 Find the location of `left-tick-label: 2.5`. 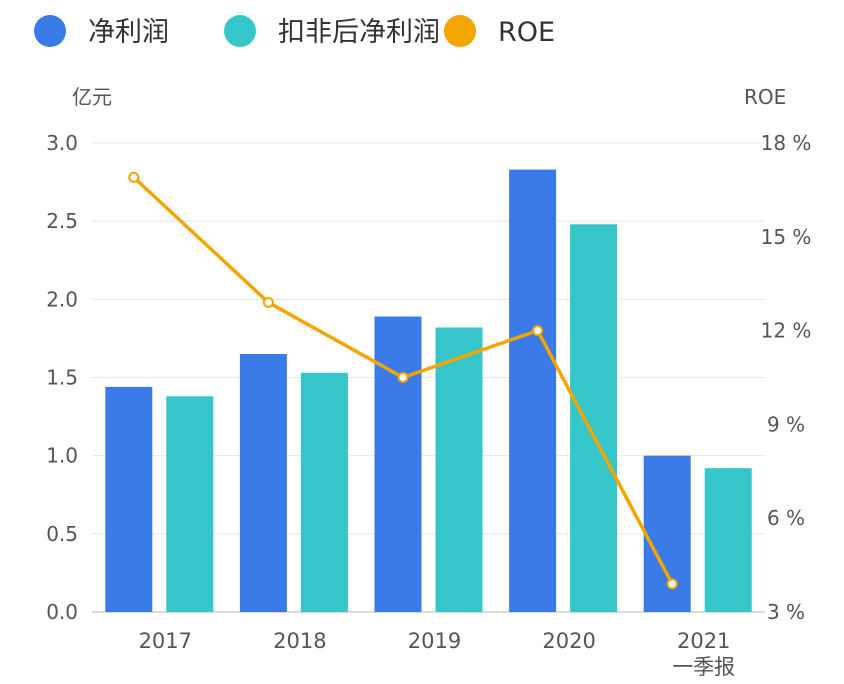

left-tick-label: 2.5 is located at coordinates (62, 221).